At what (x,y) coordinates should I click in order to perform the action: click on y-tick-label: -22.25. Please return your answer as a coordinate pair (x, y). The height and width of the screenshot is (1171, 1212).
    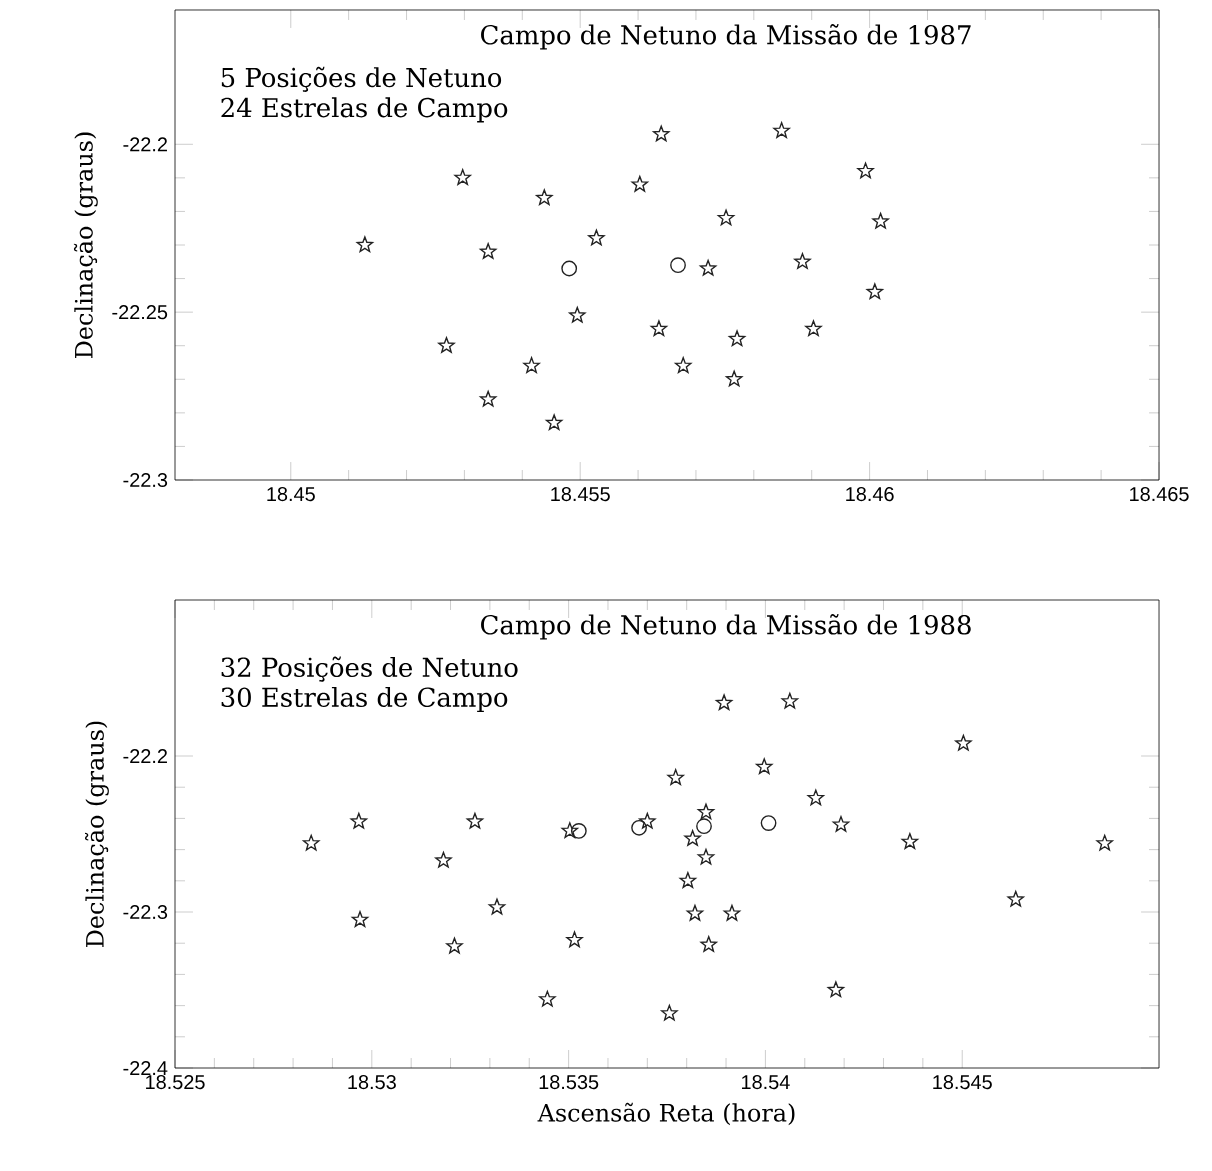
    Looking at the image, I should click on (140, 312).